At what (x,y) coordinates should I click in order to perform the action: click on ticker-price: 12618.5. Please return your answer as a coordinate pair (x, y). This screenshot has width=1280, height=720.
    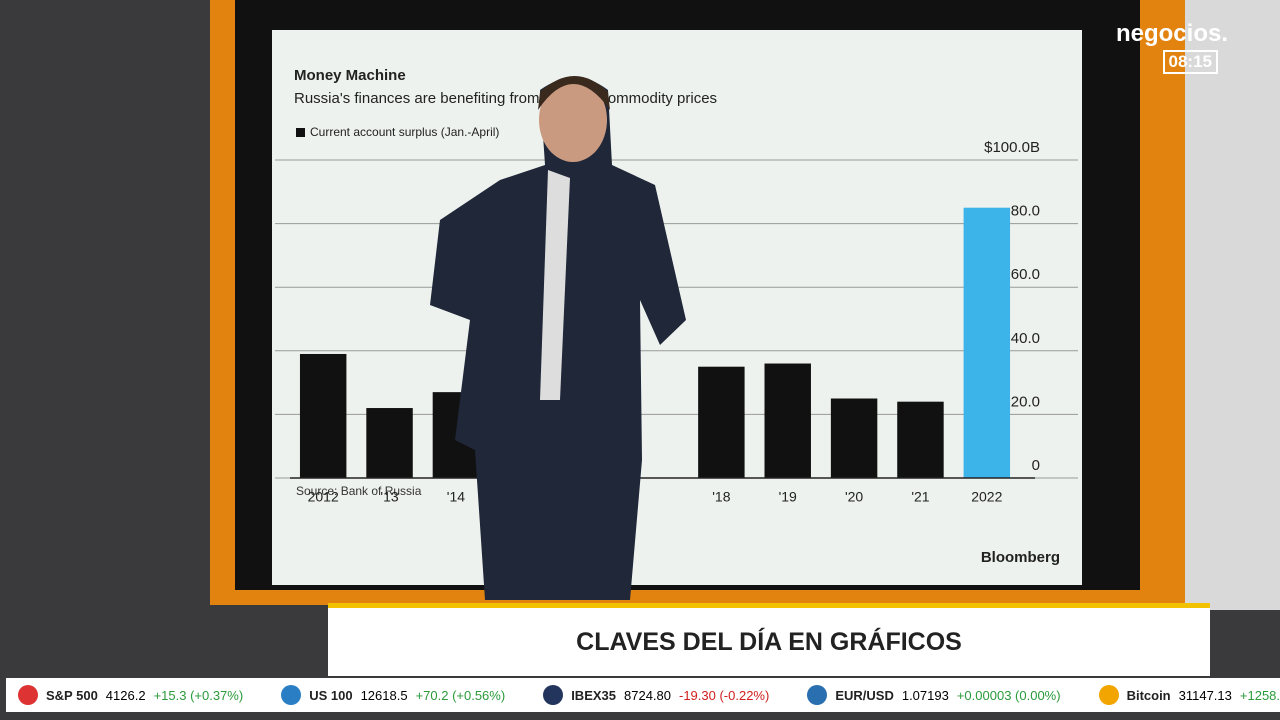
    Looking at the image, I should click on (384, 695).